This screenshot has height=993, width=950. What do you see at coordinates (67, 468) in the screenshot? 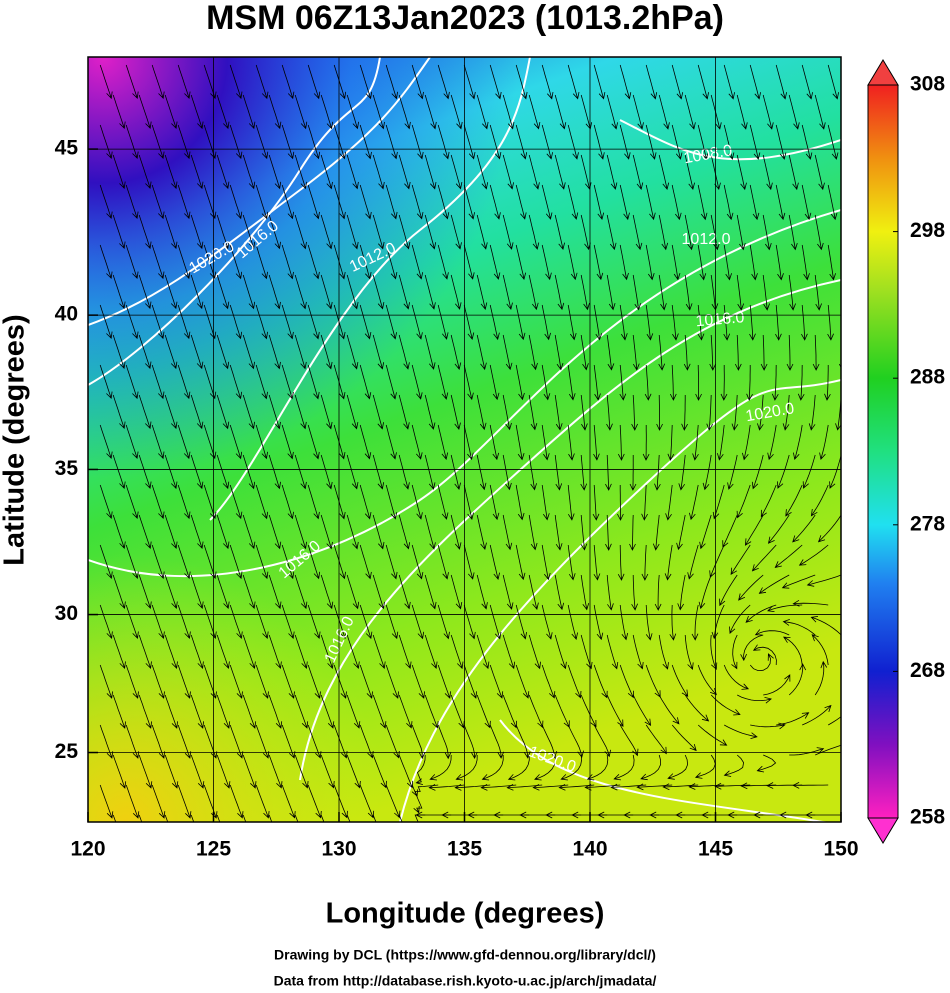
I see `y-tick-label: 35` at bounding box center [67, 468].